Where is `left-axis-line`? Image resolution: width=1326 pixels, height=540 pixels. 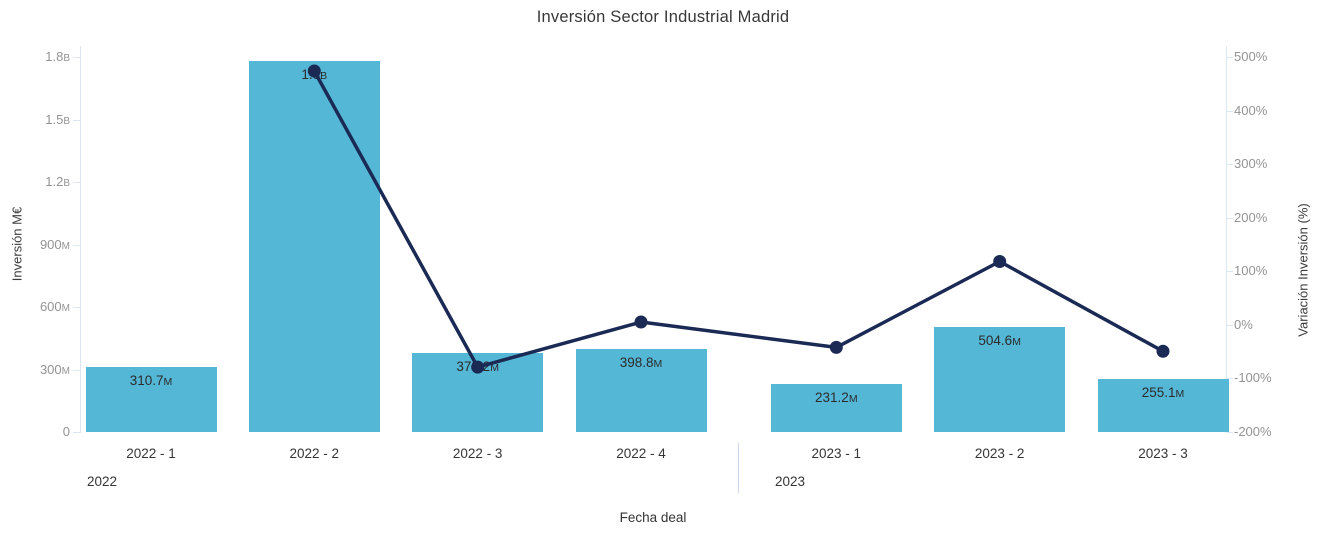
left-axis-line is located at coordinates (80, 239).